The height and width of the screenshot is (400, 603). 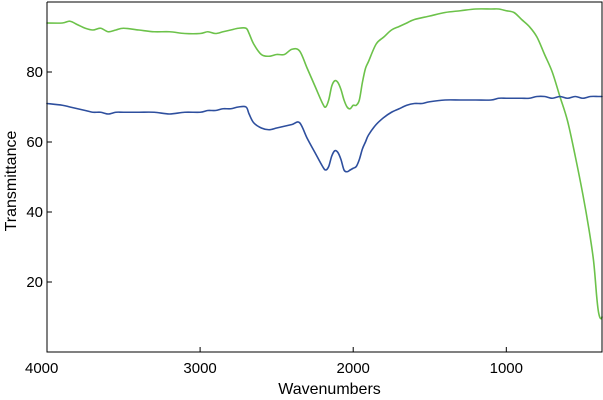 I want to click on y-tick-label: 20, so click(x=34, y=282).